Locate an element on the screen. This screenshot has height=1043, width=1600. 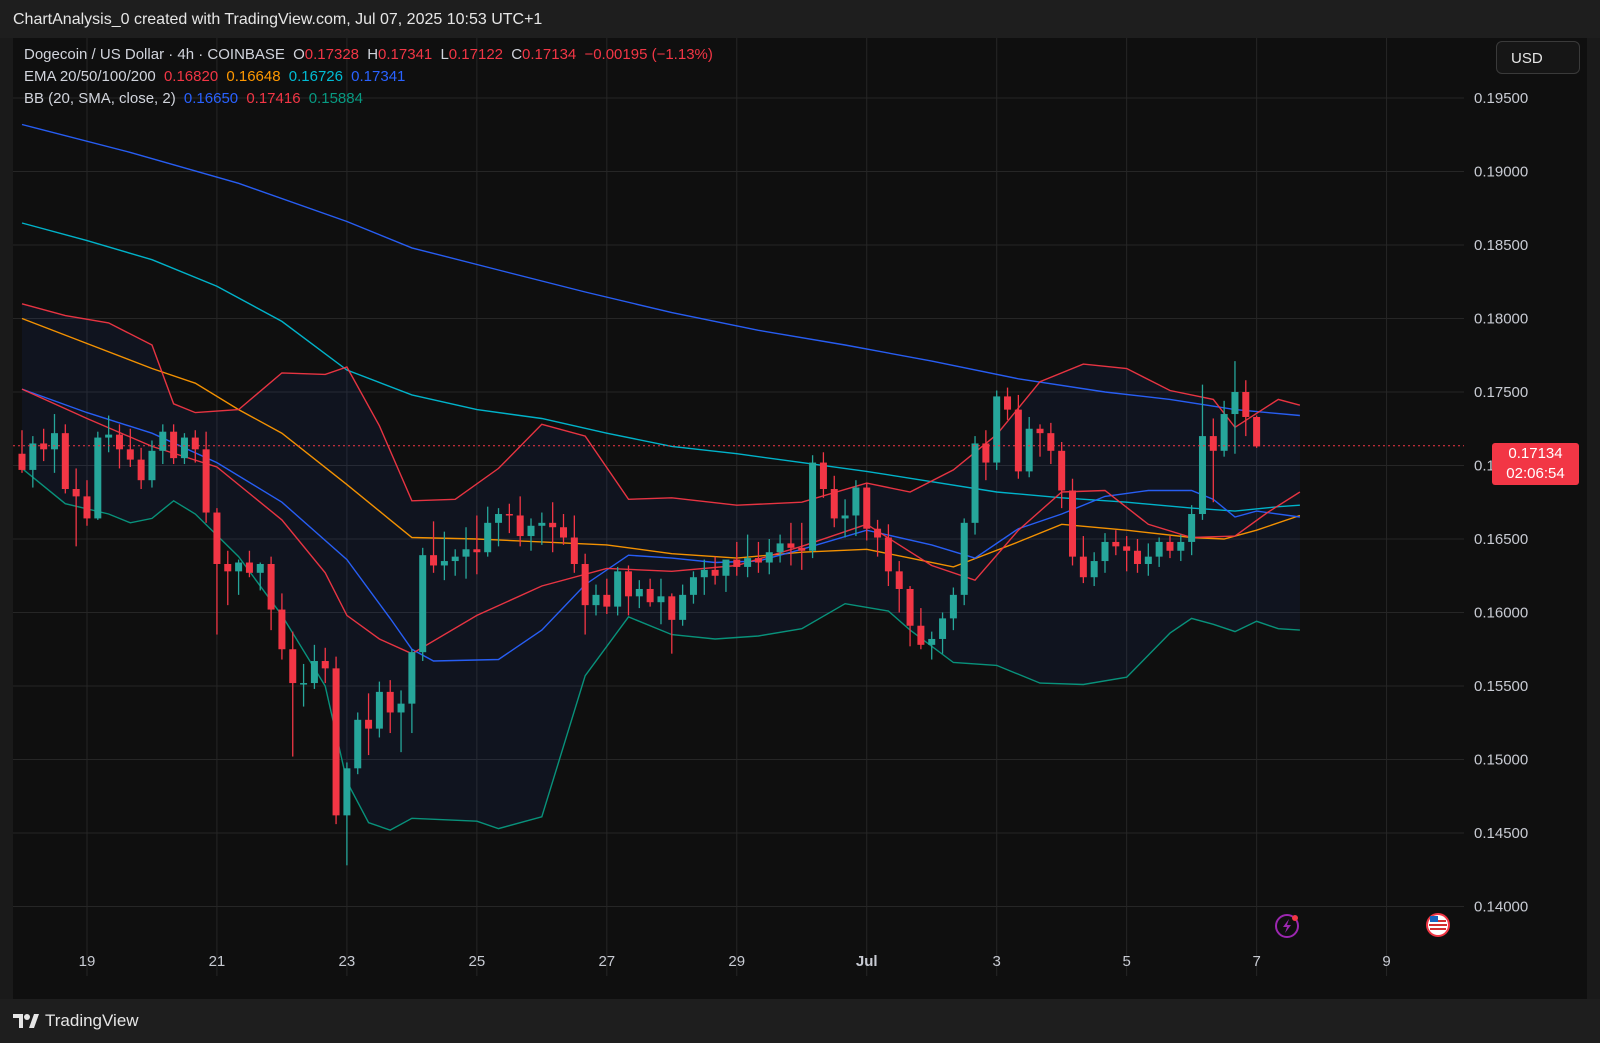
y-tick-label: 0.19000 is located at coordinates (1501, 172).